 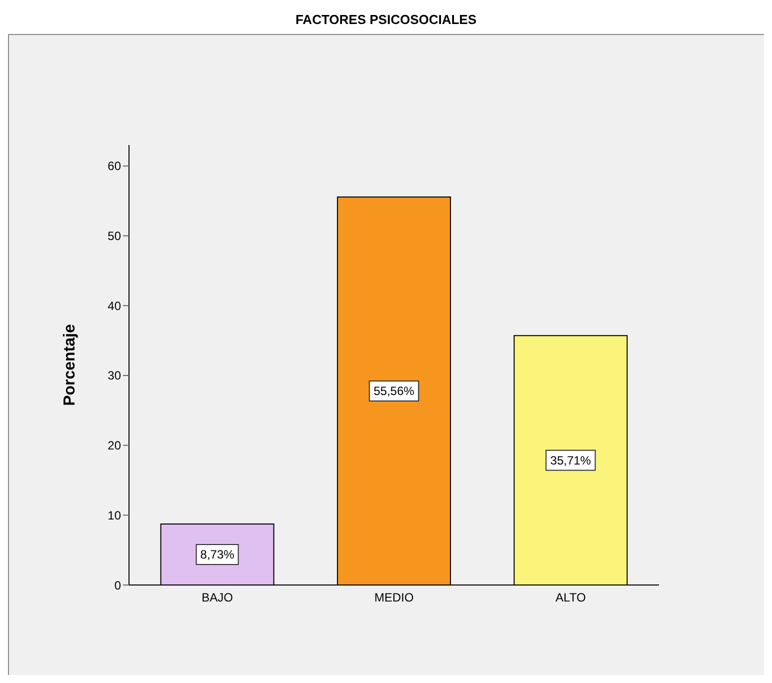 What do you see at coordinates (571, 460) in the screenshot?
I see `data-label: 35,71%` at bounding box center [571, 460].